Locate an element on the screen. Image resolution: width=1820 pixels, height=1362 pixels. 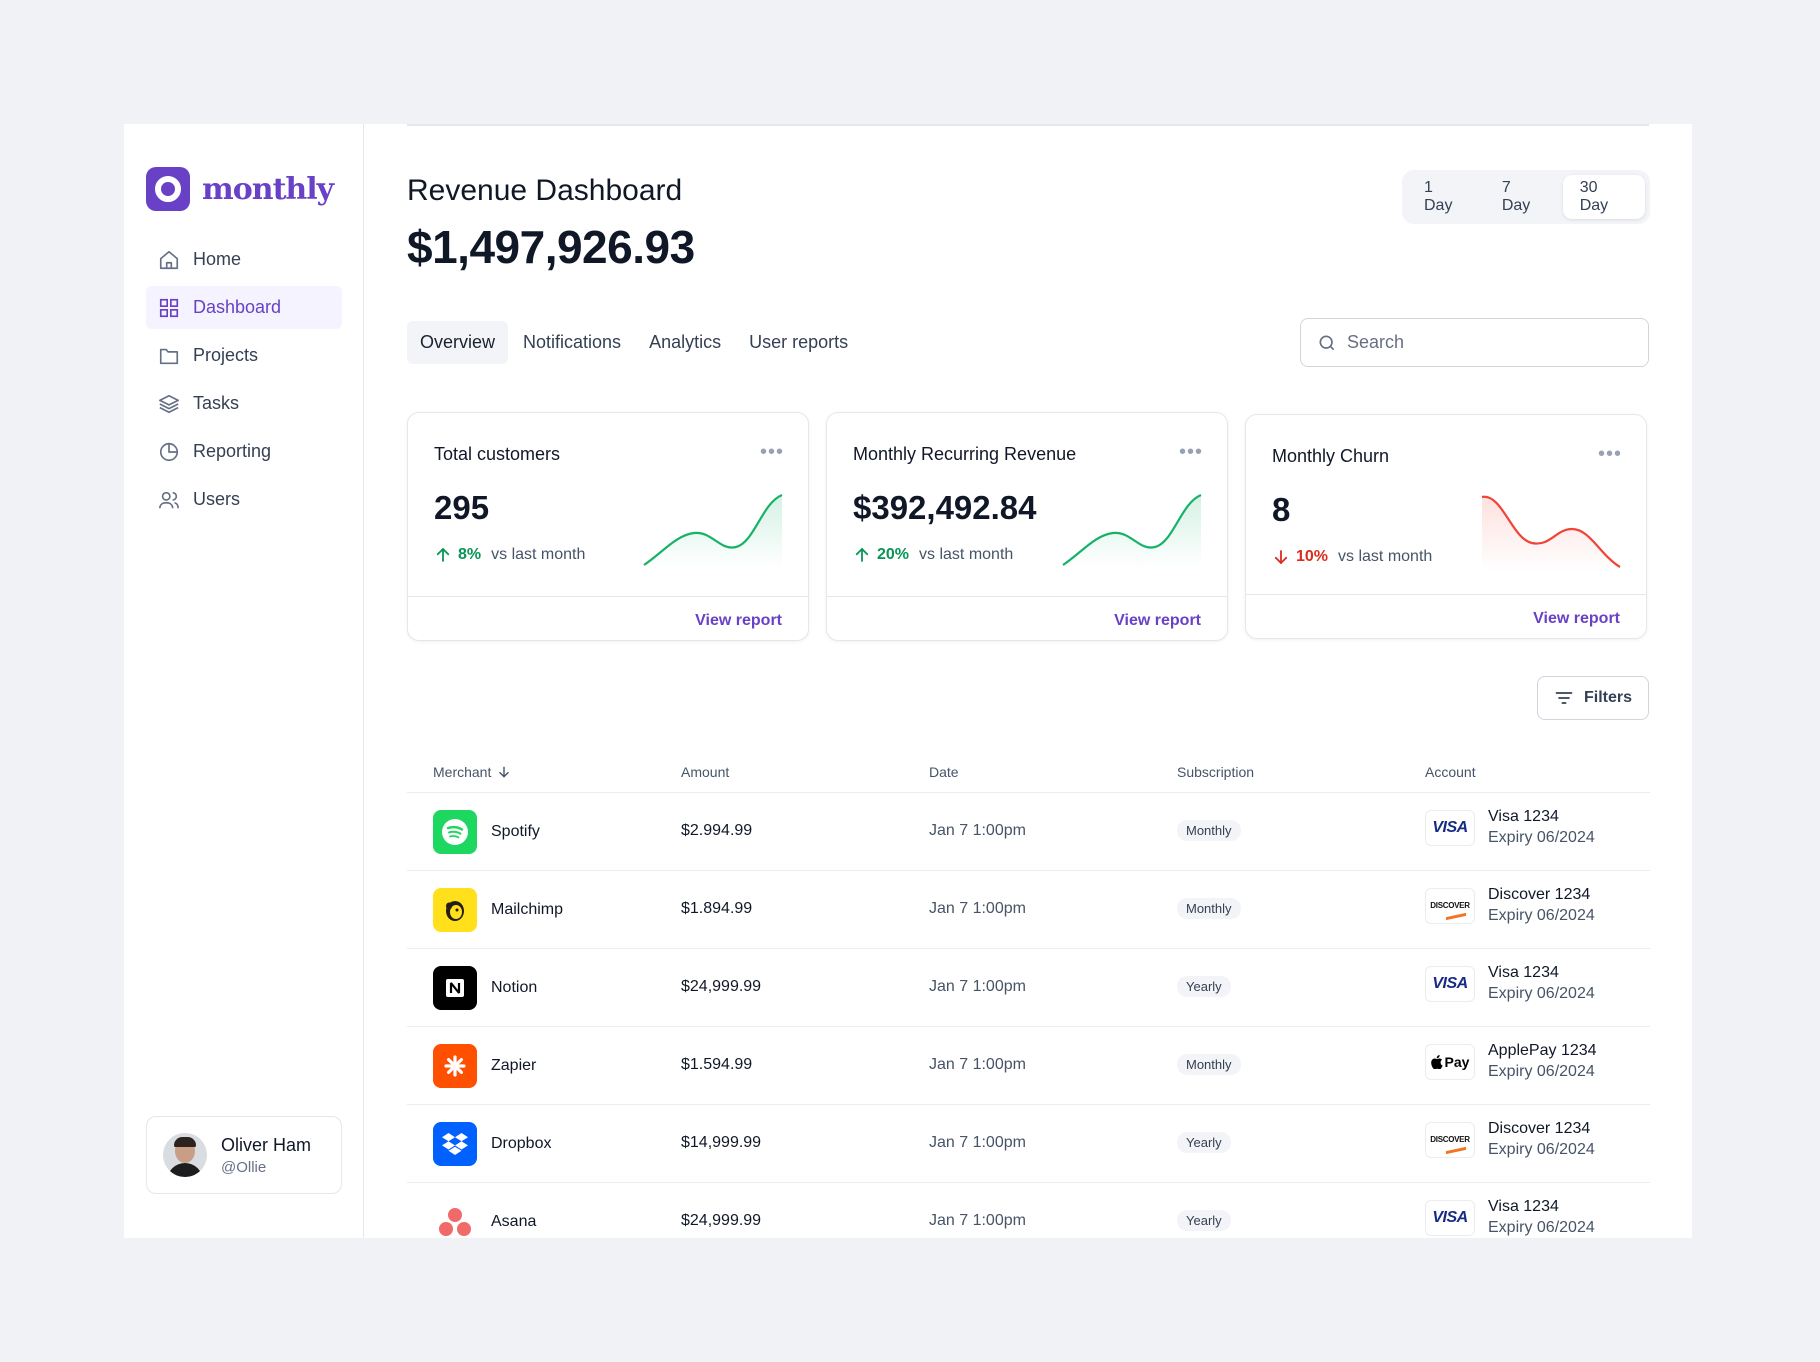
range-1-day: 1 Day is located at coordinates (1438, 196).